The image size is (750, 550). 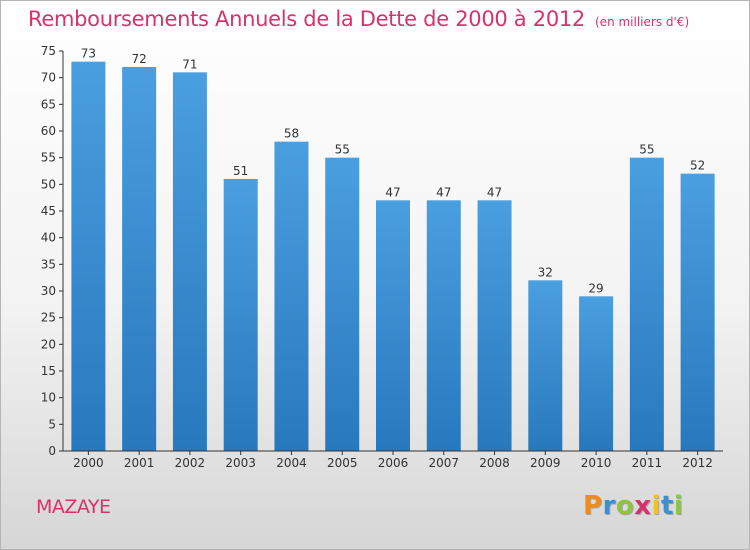 What do you see at coordinates (545, 463) in the screenshot?
I see `x-tick-label: 2009` at bounding box center [545, 463].